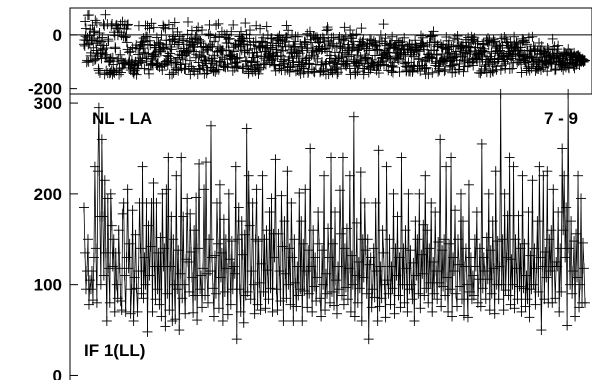 Image resolution: width=592 pixels, height=380 pixels. What do you see at coordinates (45, 89) in the screenshot?
I see `residual-y-tick-label: -200` at bounding box center [45, 89].